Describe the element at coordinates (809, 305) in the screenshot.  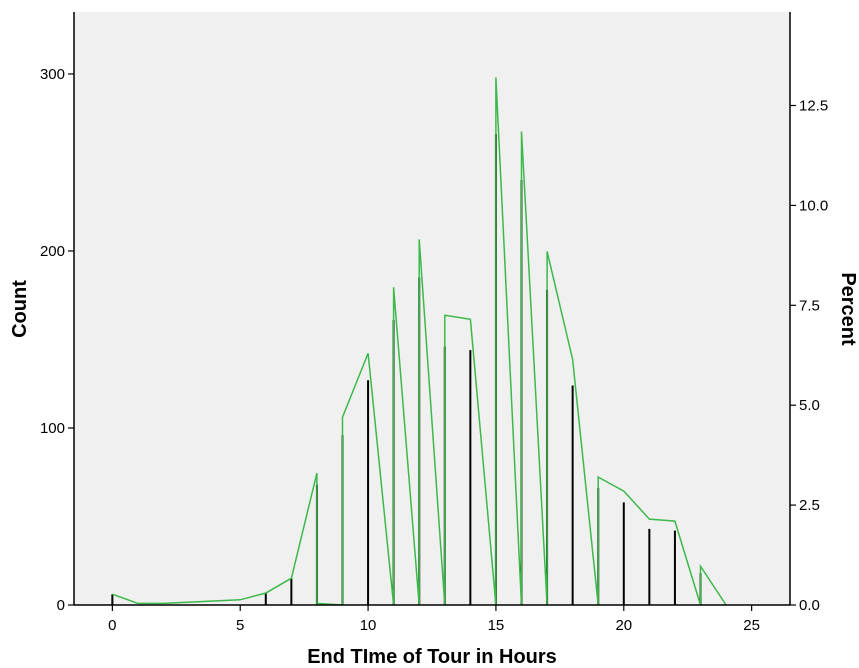
I see `y2-tick-label: 7.5` at that location.